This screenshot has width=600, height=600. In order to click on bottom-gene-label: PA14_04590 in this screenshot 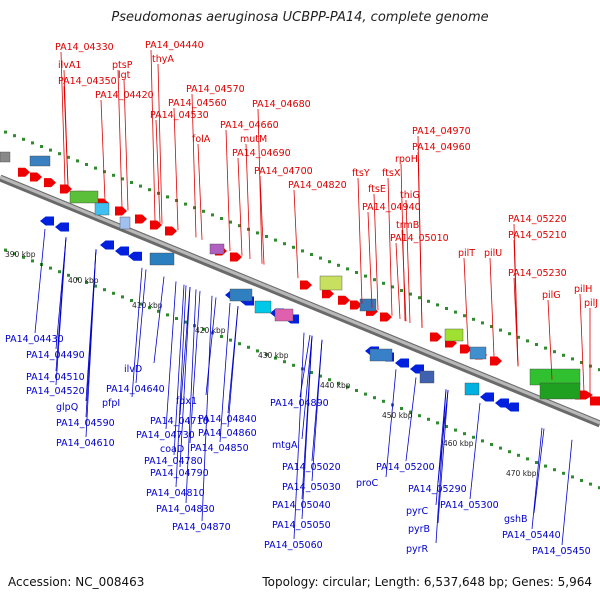, I will do `click(85, 423)`.